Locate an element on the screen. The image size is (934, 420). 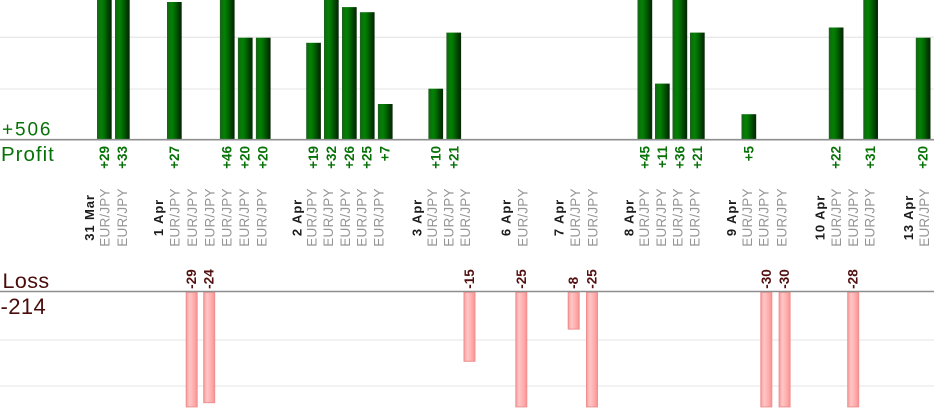
svg-text: +31 is located at coordinates (870, 157).